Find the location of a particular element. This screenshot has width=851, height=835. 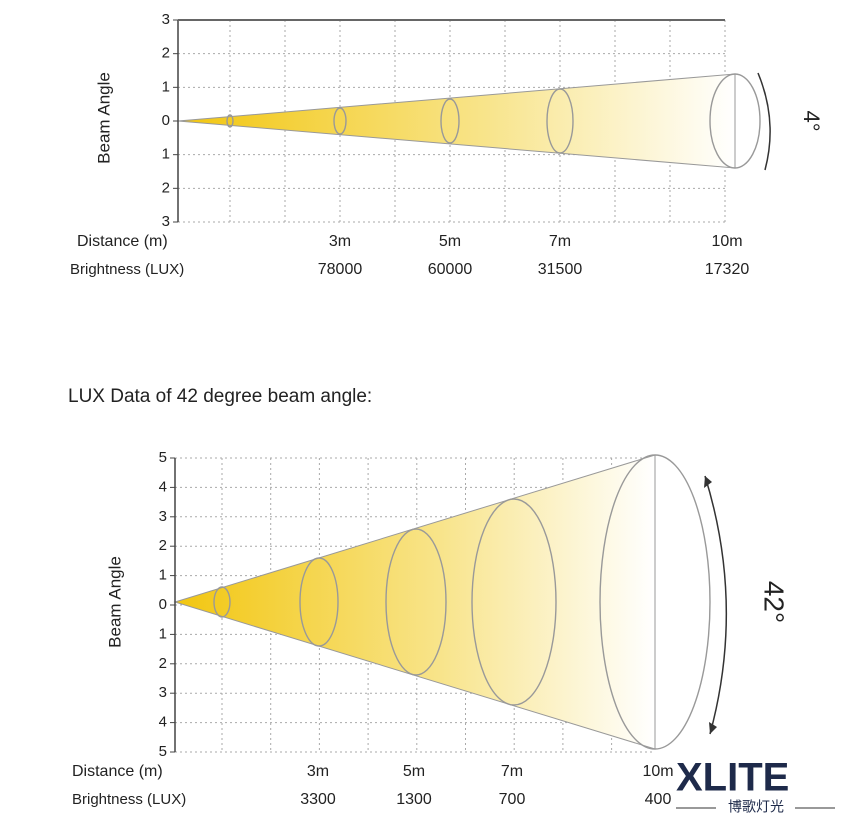

brightness-value: 60000 is located at coordinates (450, 269).